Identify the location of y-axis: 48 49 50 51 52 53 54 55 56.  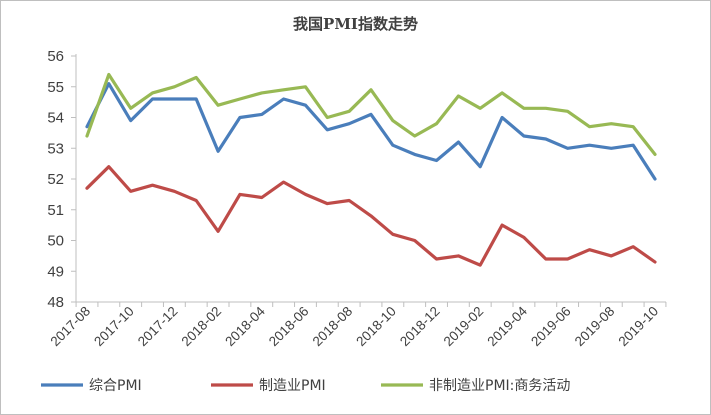
(62, 179).